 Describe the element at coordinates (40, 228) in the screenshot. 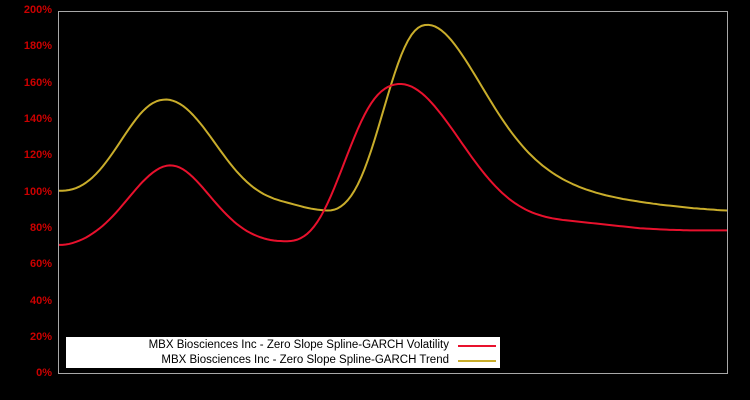

I see `y-axis-tick-80: 80%` at that location.